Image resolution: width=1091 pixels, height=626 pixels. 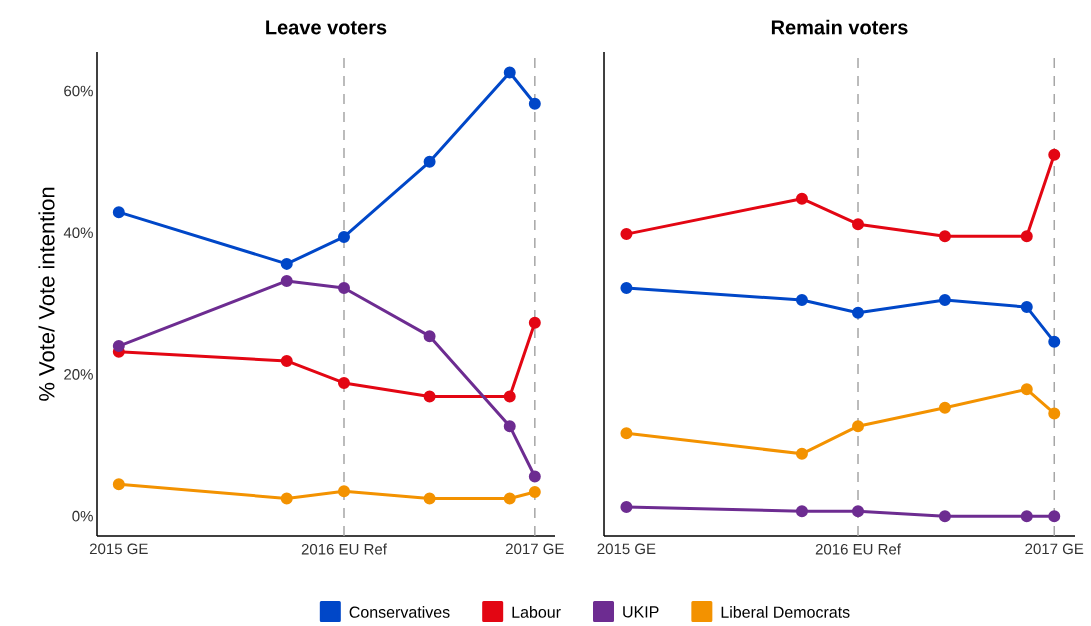 What do you see at coordinates (82, 516) in the screenshot?
I see `y-tick-label: 0%` at bounding box center [82, 516].